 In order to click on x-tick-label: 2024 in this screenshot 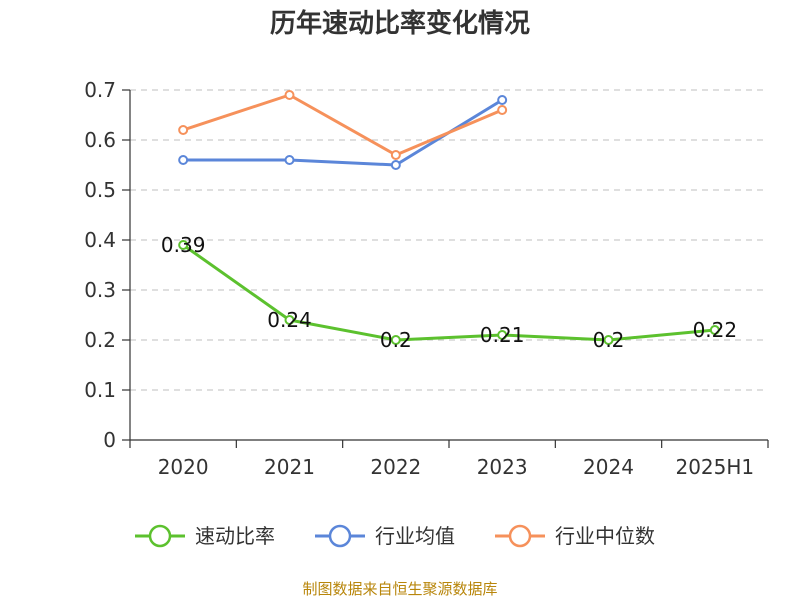, I will do `click(608, 467)`.